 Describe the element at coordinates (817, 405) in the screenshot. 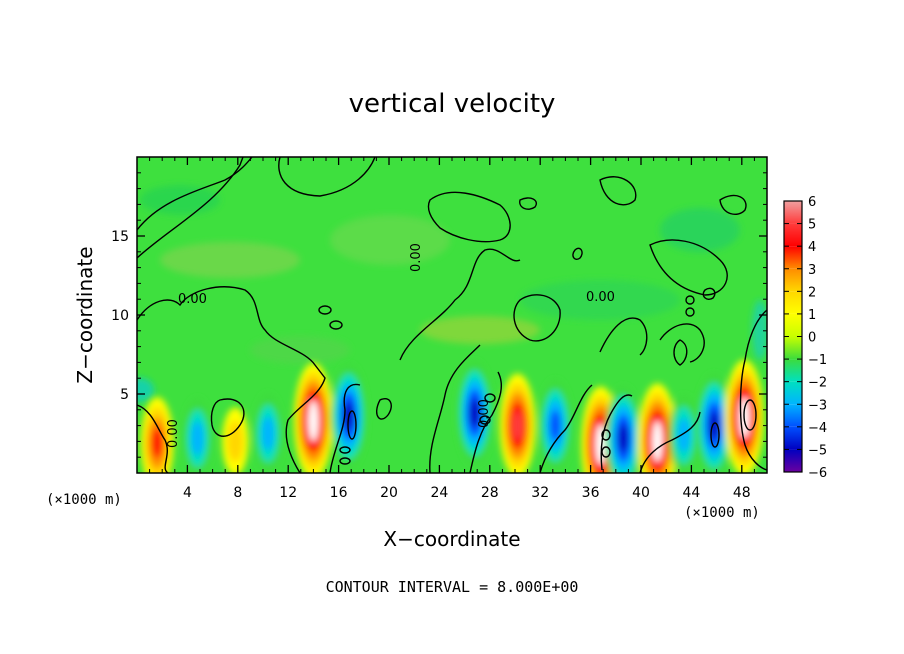

I see `colorbar-tick-label: −3` at that location.